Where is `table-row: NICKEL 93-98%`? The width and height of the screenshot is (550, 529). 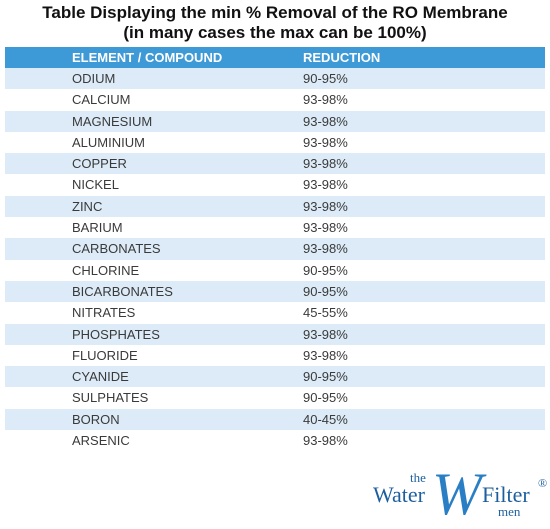
table-row: NICKEL 93-98% is located at coordinates (275, 184).